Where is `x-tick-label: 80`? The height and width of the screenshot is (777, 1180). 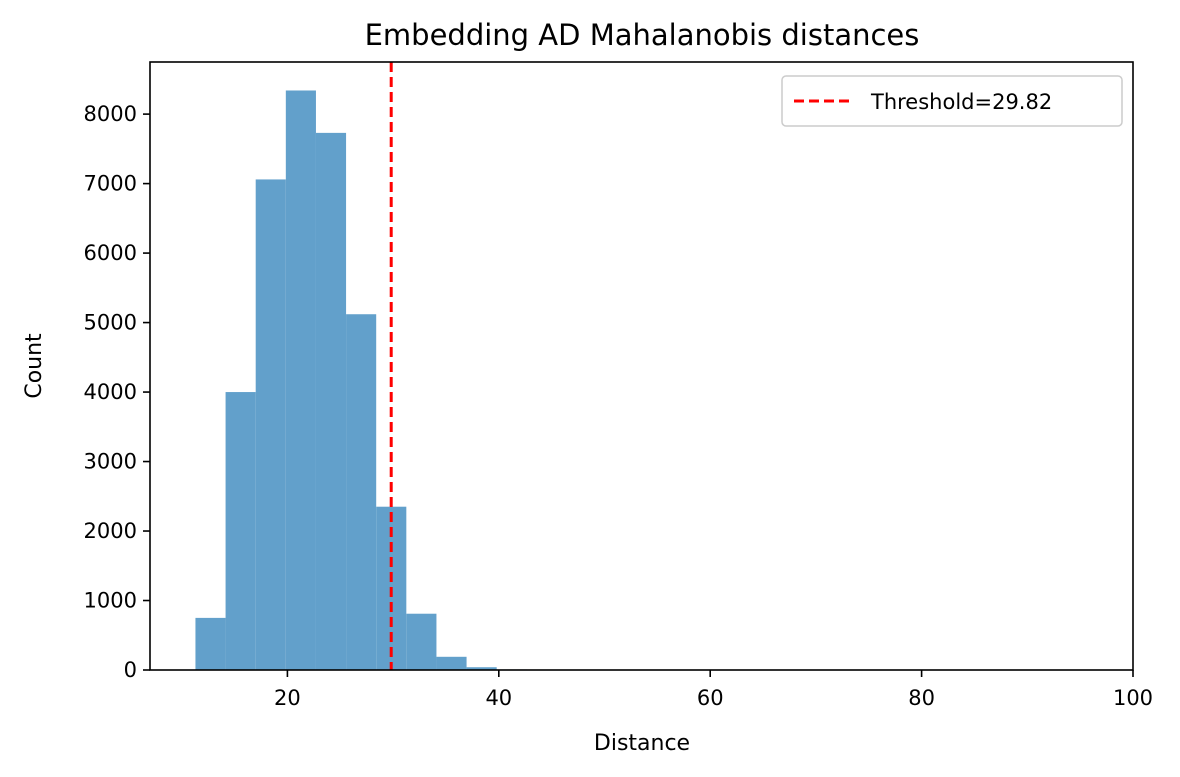 x-tick-label: 80 is located at coordinates (921, 698).